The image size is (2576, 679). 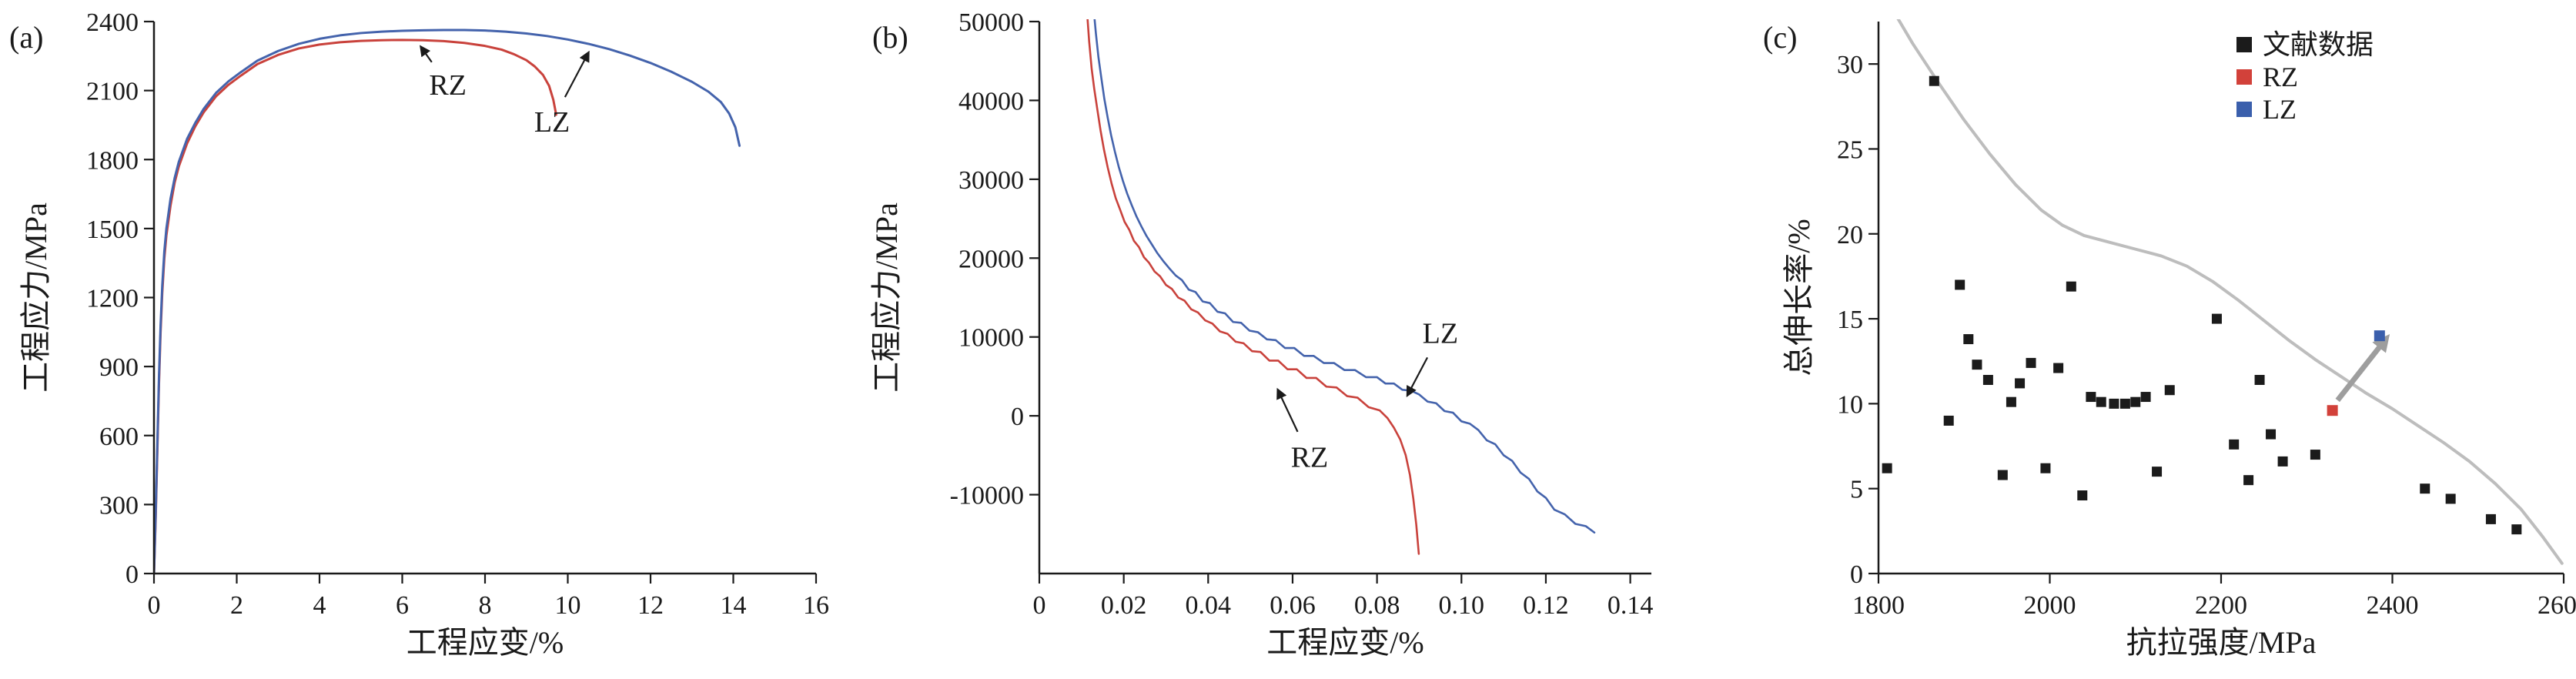 I want to click on y-tick-label: 600, so click(x=119, y=437).